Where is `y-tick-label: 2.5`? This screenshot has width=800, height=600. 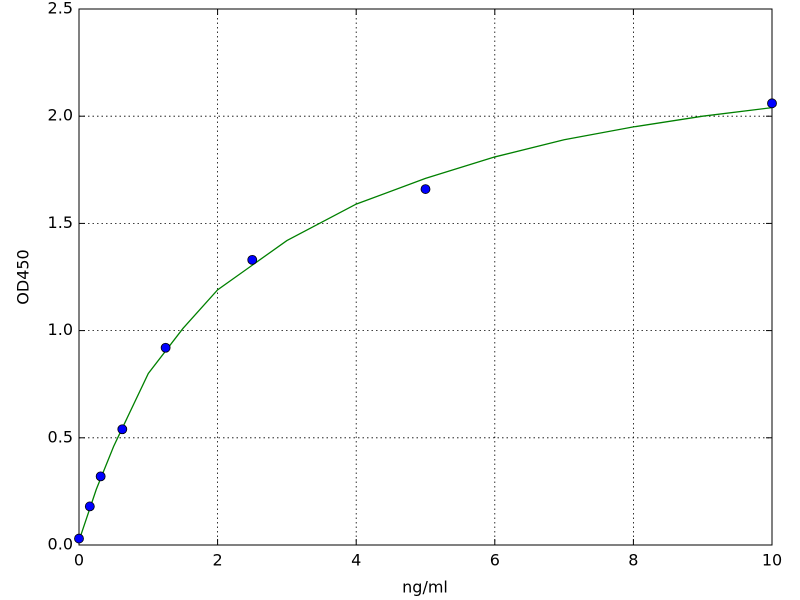
y-tick-label: 2.5 is located at coordinates (60, 9).